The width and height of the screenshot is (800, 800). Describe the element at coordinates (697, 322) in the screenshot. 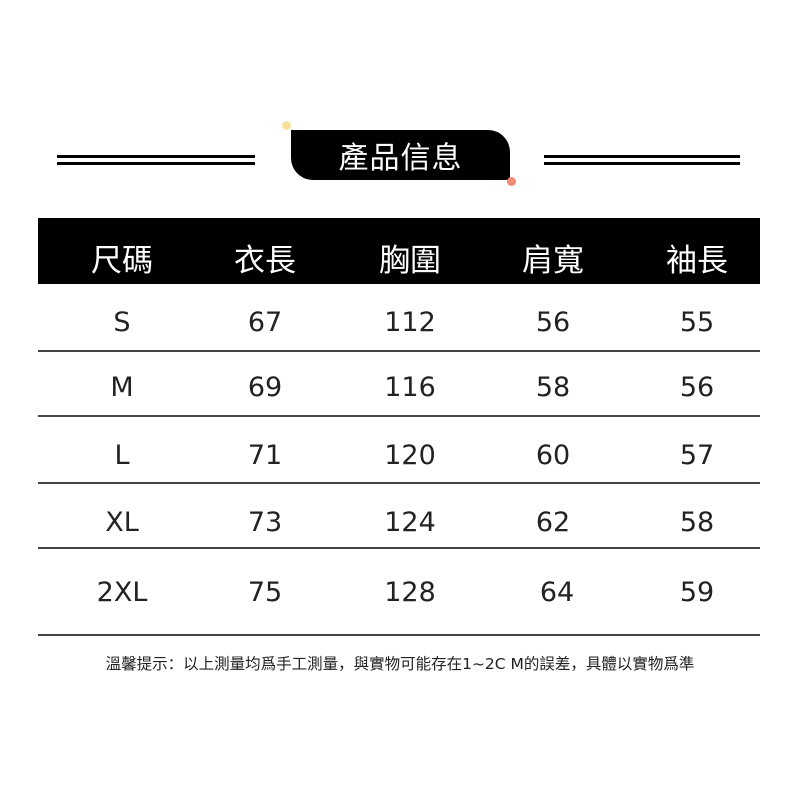

I see `table-cell: 55` at that location.